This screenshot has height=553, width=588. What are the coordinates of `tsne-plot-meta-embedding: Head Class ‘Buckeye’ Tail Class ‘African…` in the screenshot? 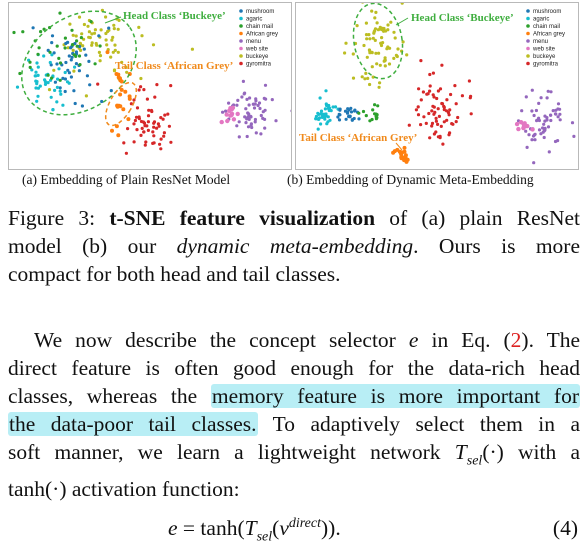 It's located at (437, 86).